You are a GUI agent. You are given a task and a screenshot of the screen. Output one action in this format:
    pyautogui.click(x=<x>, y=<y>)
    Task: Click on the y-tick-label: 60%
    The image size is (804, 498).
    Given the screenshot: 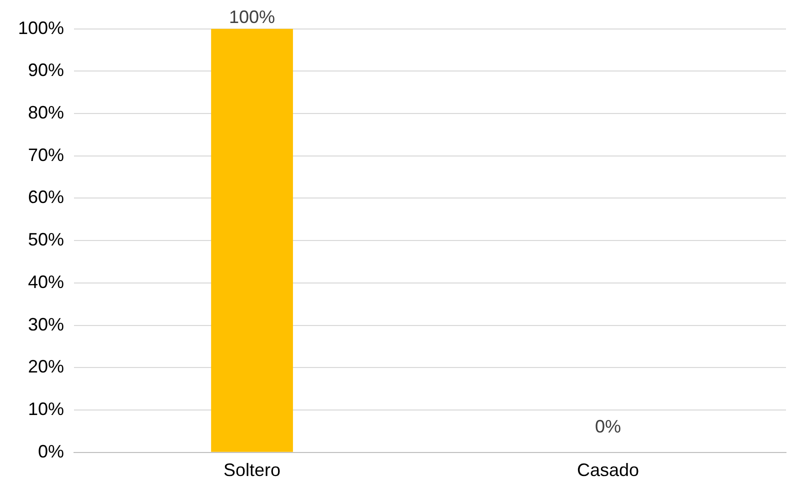 What is the action you would take?
    pyautogui.click(x=46, y=197)
    